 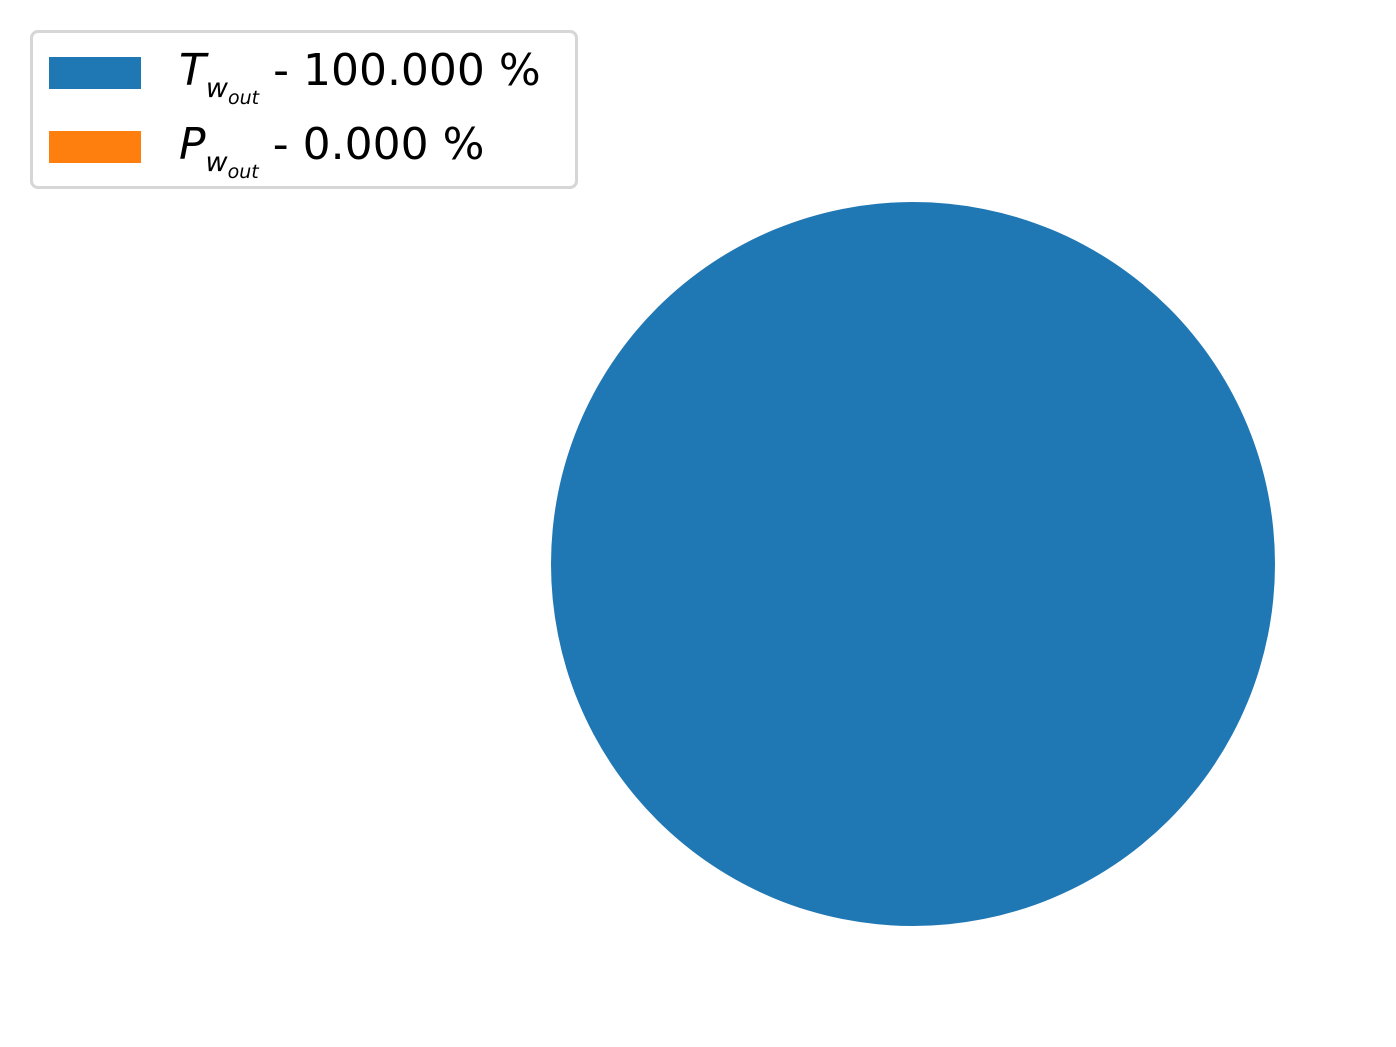 I want to click on legend-swatch-t-w-out, so click(x=95, y=73).